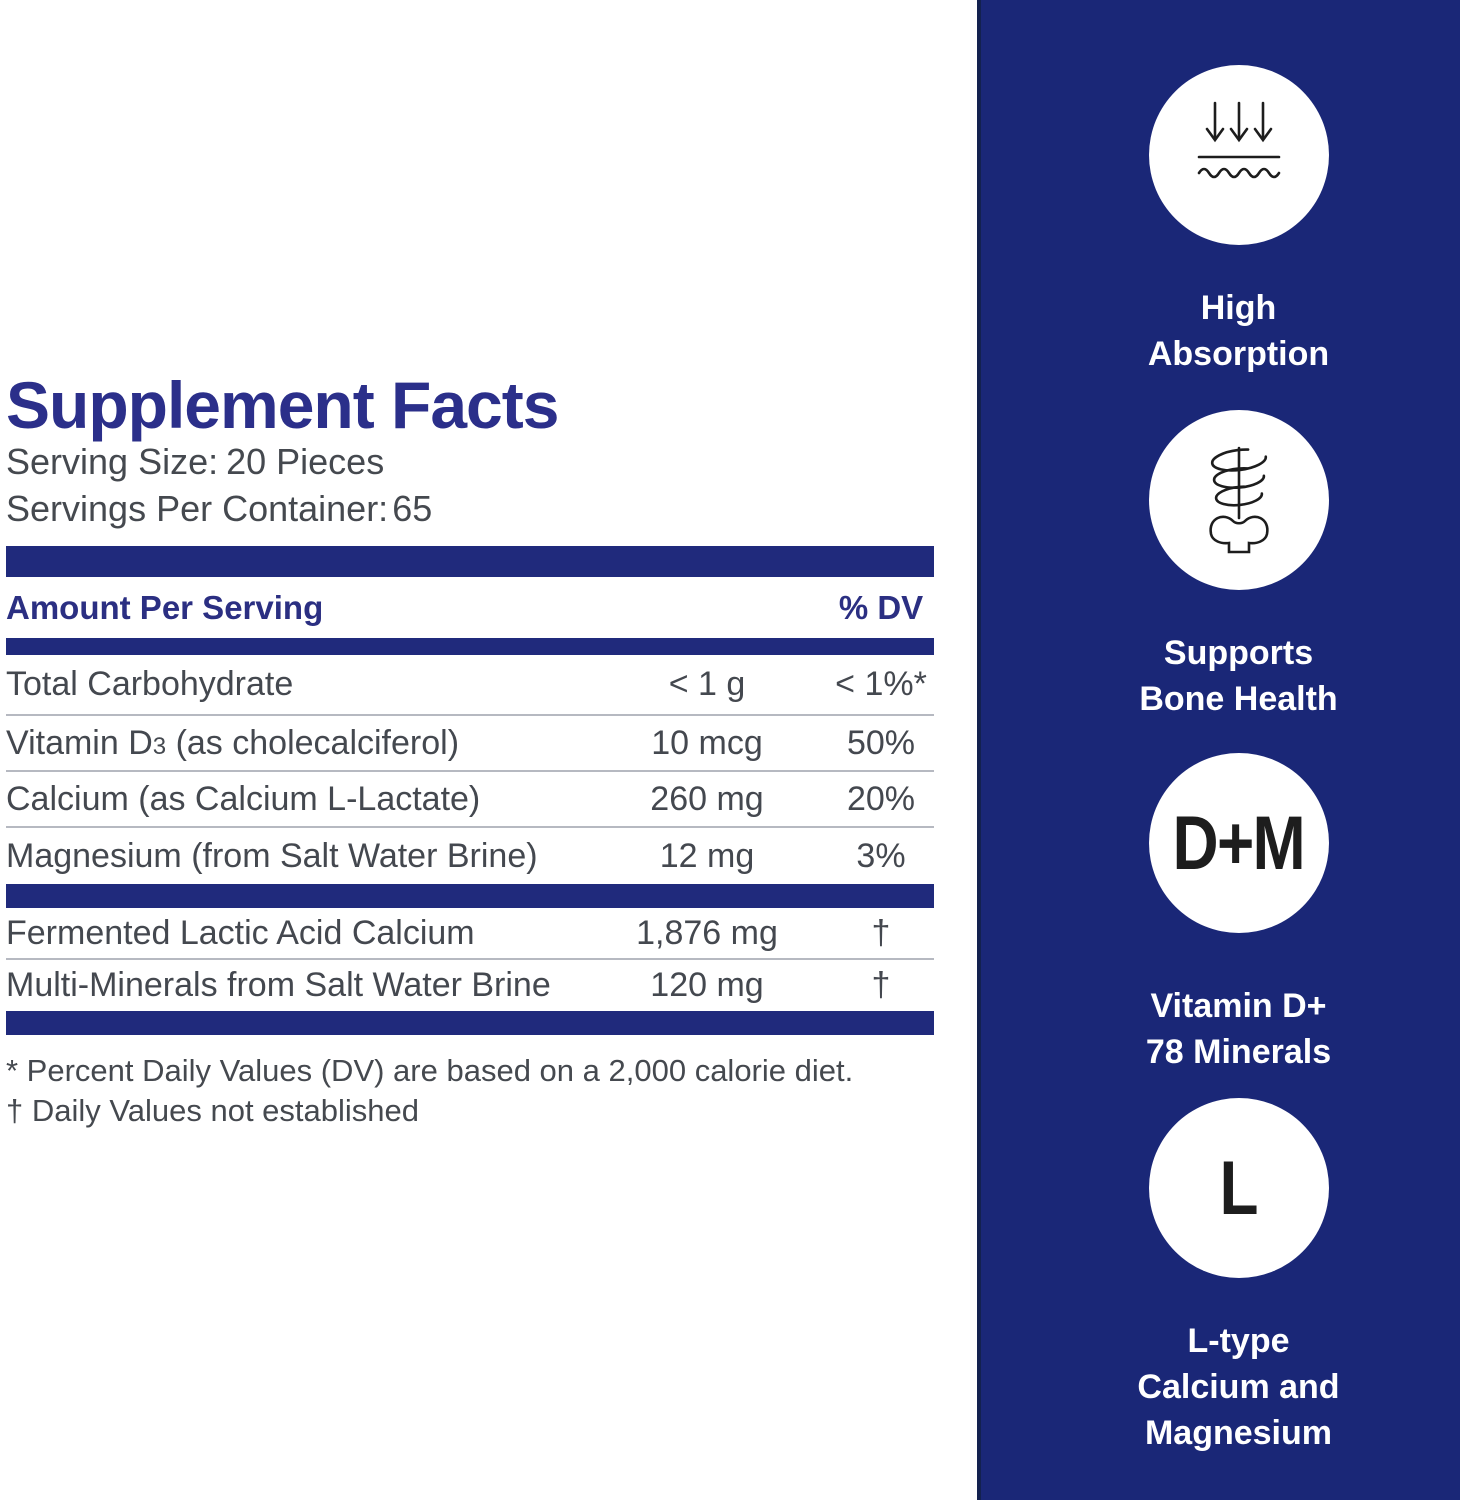 This screenshot has width=1460, height=1500. What do you see at coordinates (1238, 676) in the screenshot?
I see `feature-label: Supports Bone Health` at bounding box center [1238, 676].